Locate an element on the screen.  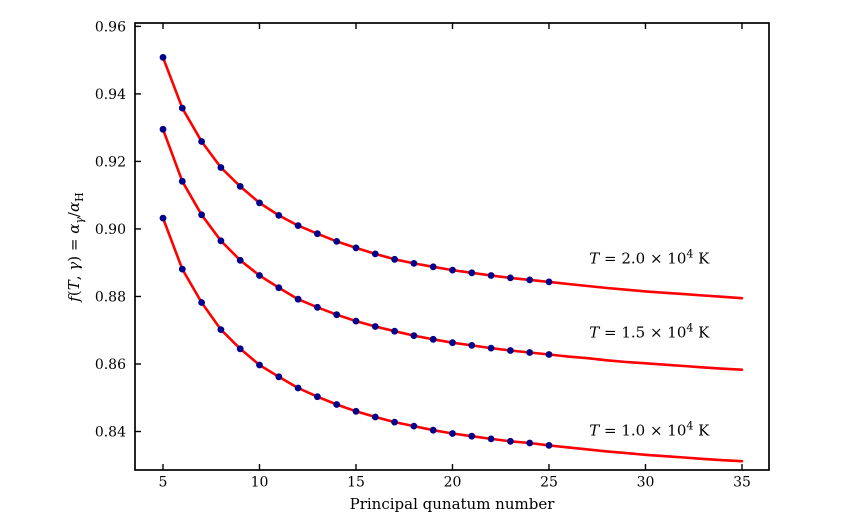
y-tick-label: 0.86 is located at coordinates (110, 365).